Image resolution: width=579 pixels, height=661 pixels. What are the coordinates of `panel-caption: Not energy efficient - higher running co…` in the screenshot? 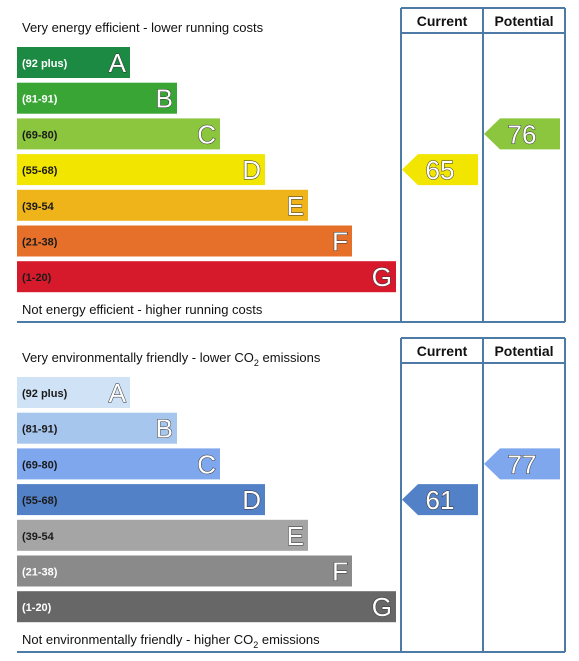 It's located at (142, 309).